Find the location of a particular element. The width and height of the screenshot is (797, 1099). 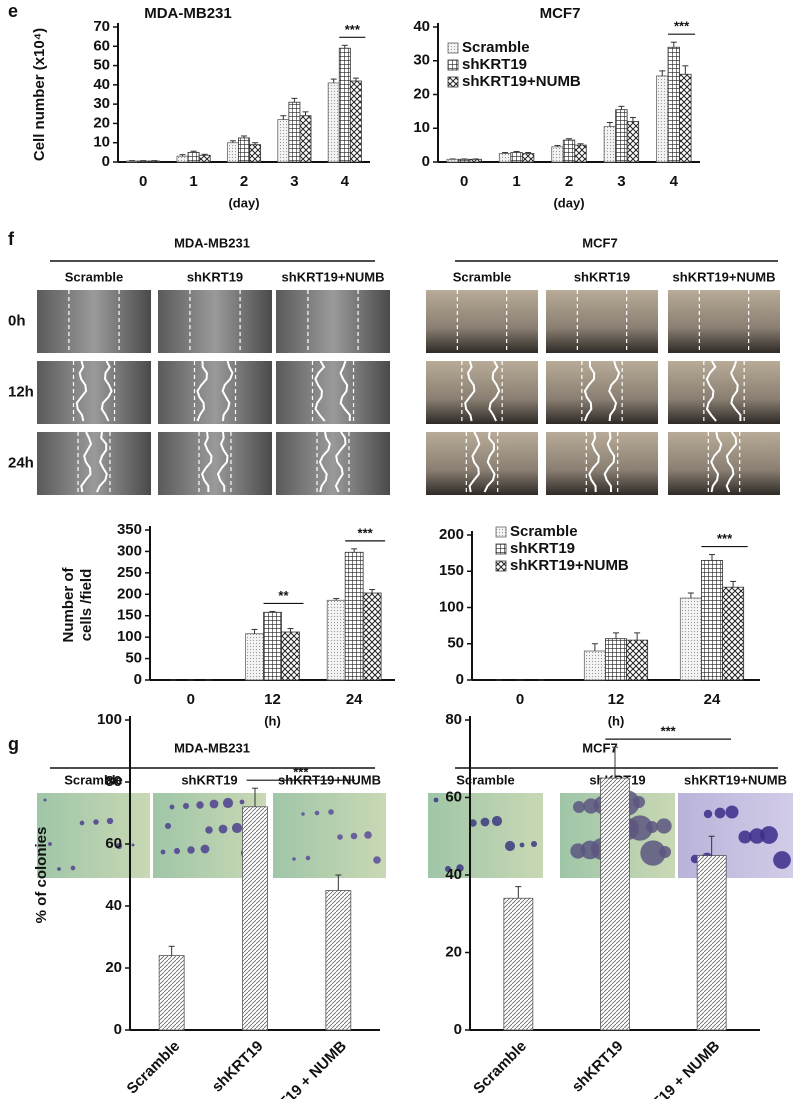

x-tick-label: 12 is located at coordinates (272, 699).